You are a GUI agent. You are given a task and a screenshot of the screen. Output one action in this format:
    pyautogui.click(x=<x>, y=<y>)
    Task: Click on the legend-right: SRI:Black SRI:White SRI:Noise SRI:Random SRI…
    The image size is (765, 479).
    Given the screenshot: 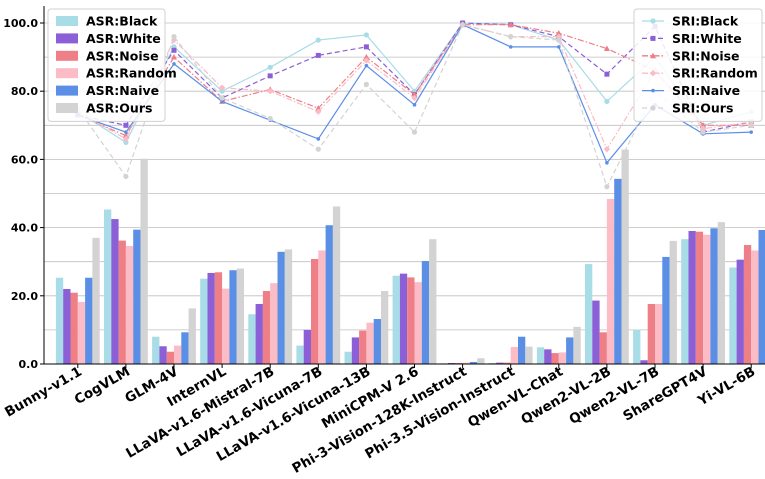 What is the action you would take?
    pyautogui.click(x=698, y=65)
    